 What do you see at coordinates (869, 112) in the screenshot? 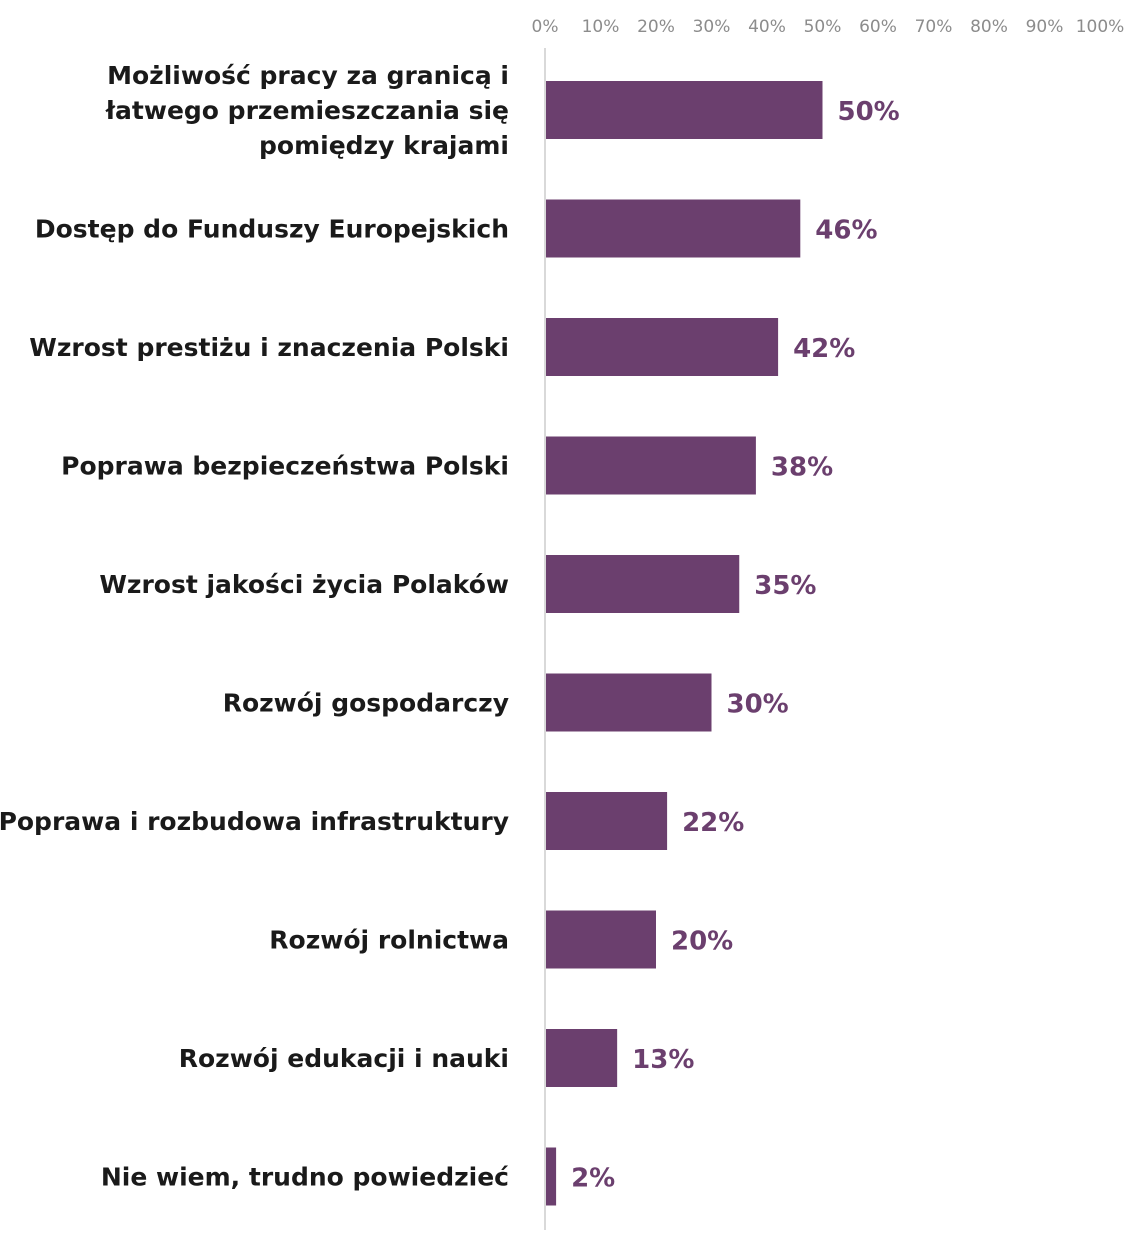
I see `data-label: 50%` at bounding box center [869, 112].